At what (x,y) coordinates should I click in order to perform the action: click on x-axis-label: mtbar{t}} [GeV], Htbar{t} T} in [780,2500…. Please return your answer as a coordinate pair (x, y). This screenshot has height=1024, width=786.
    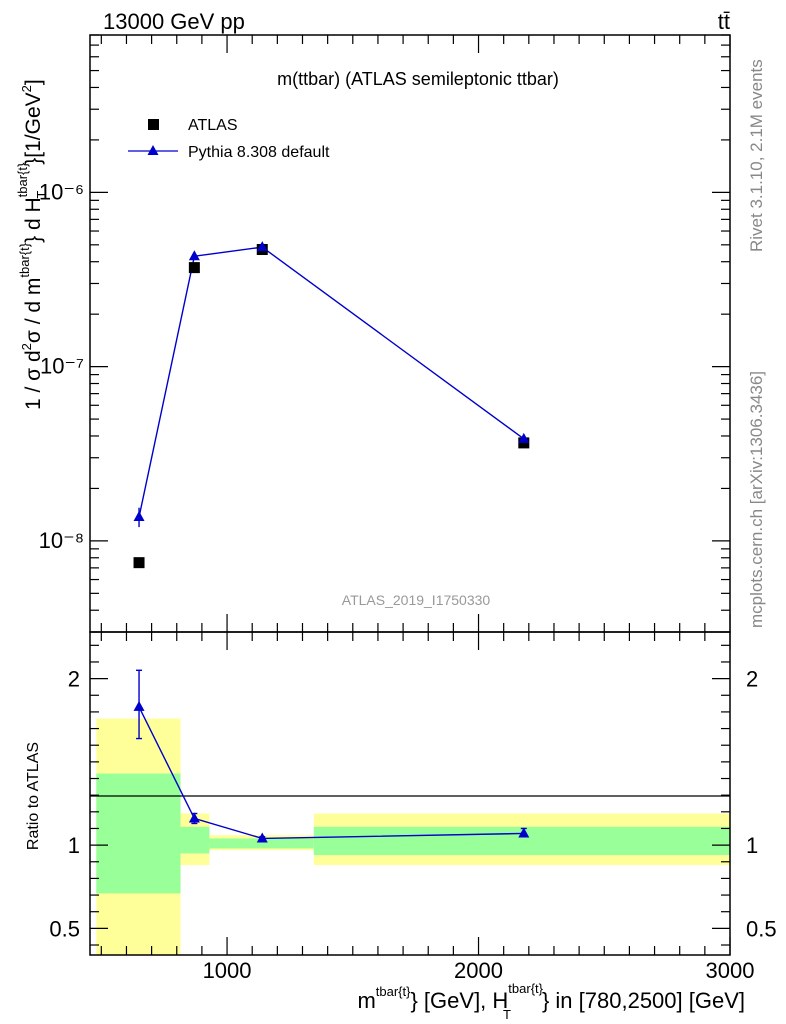
    Looking at the image, I should click on (551, 1001).